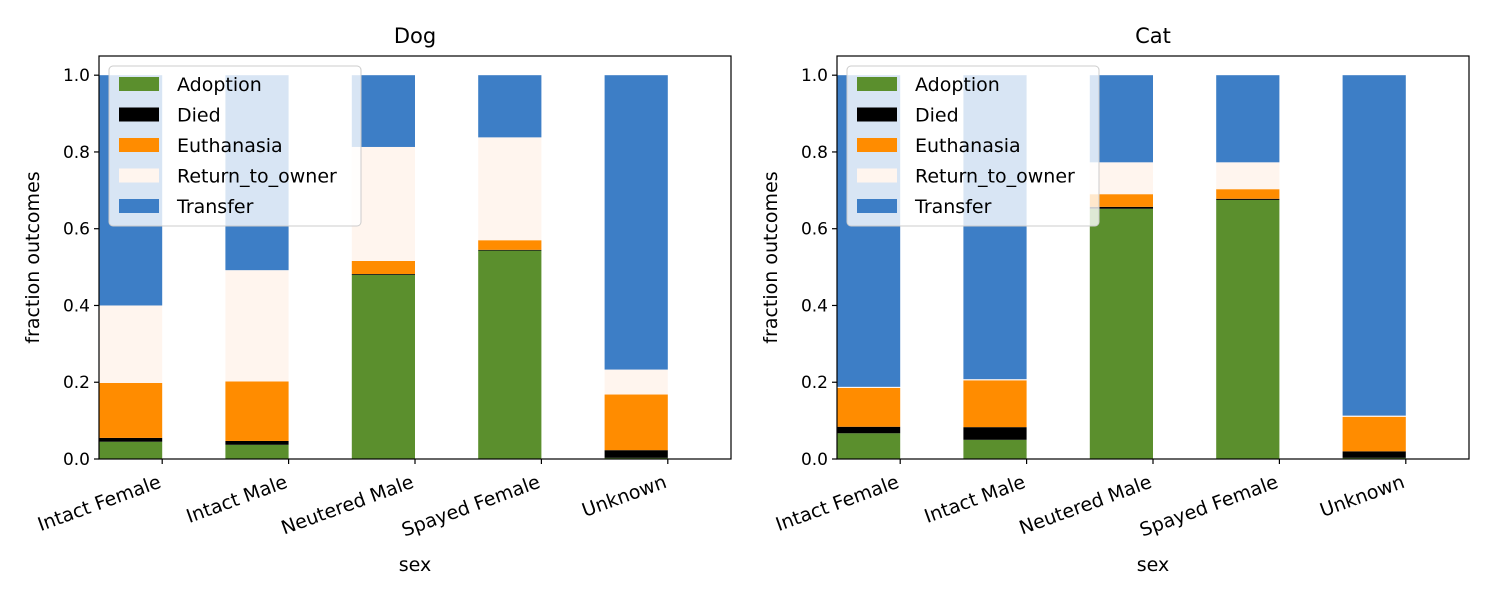 The height and width of the screenshot is (600, 1500). Describe the element at coordinates (257, 326) in the screenshot. I see `bar-intact-male-return-to-owner` at that location.